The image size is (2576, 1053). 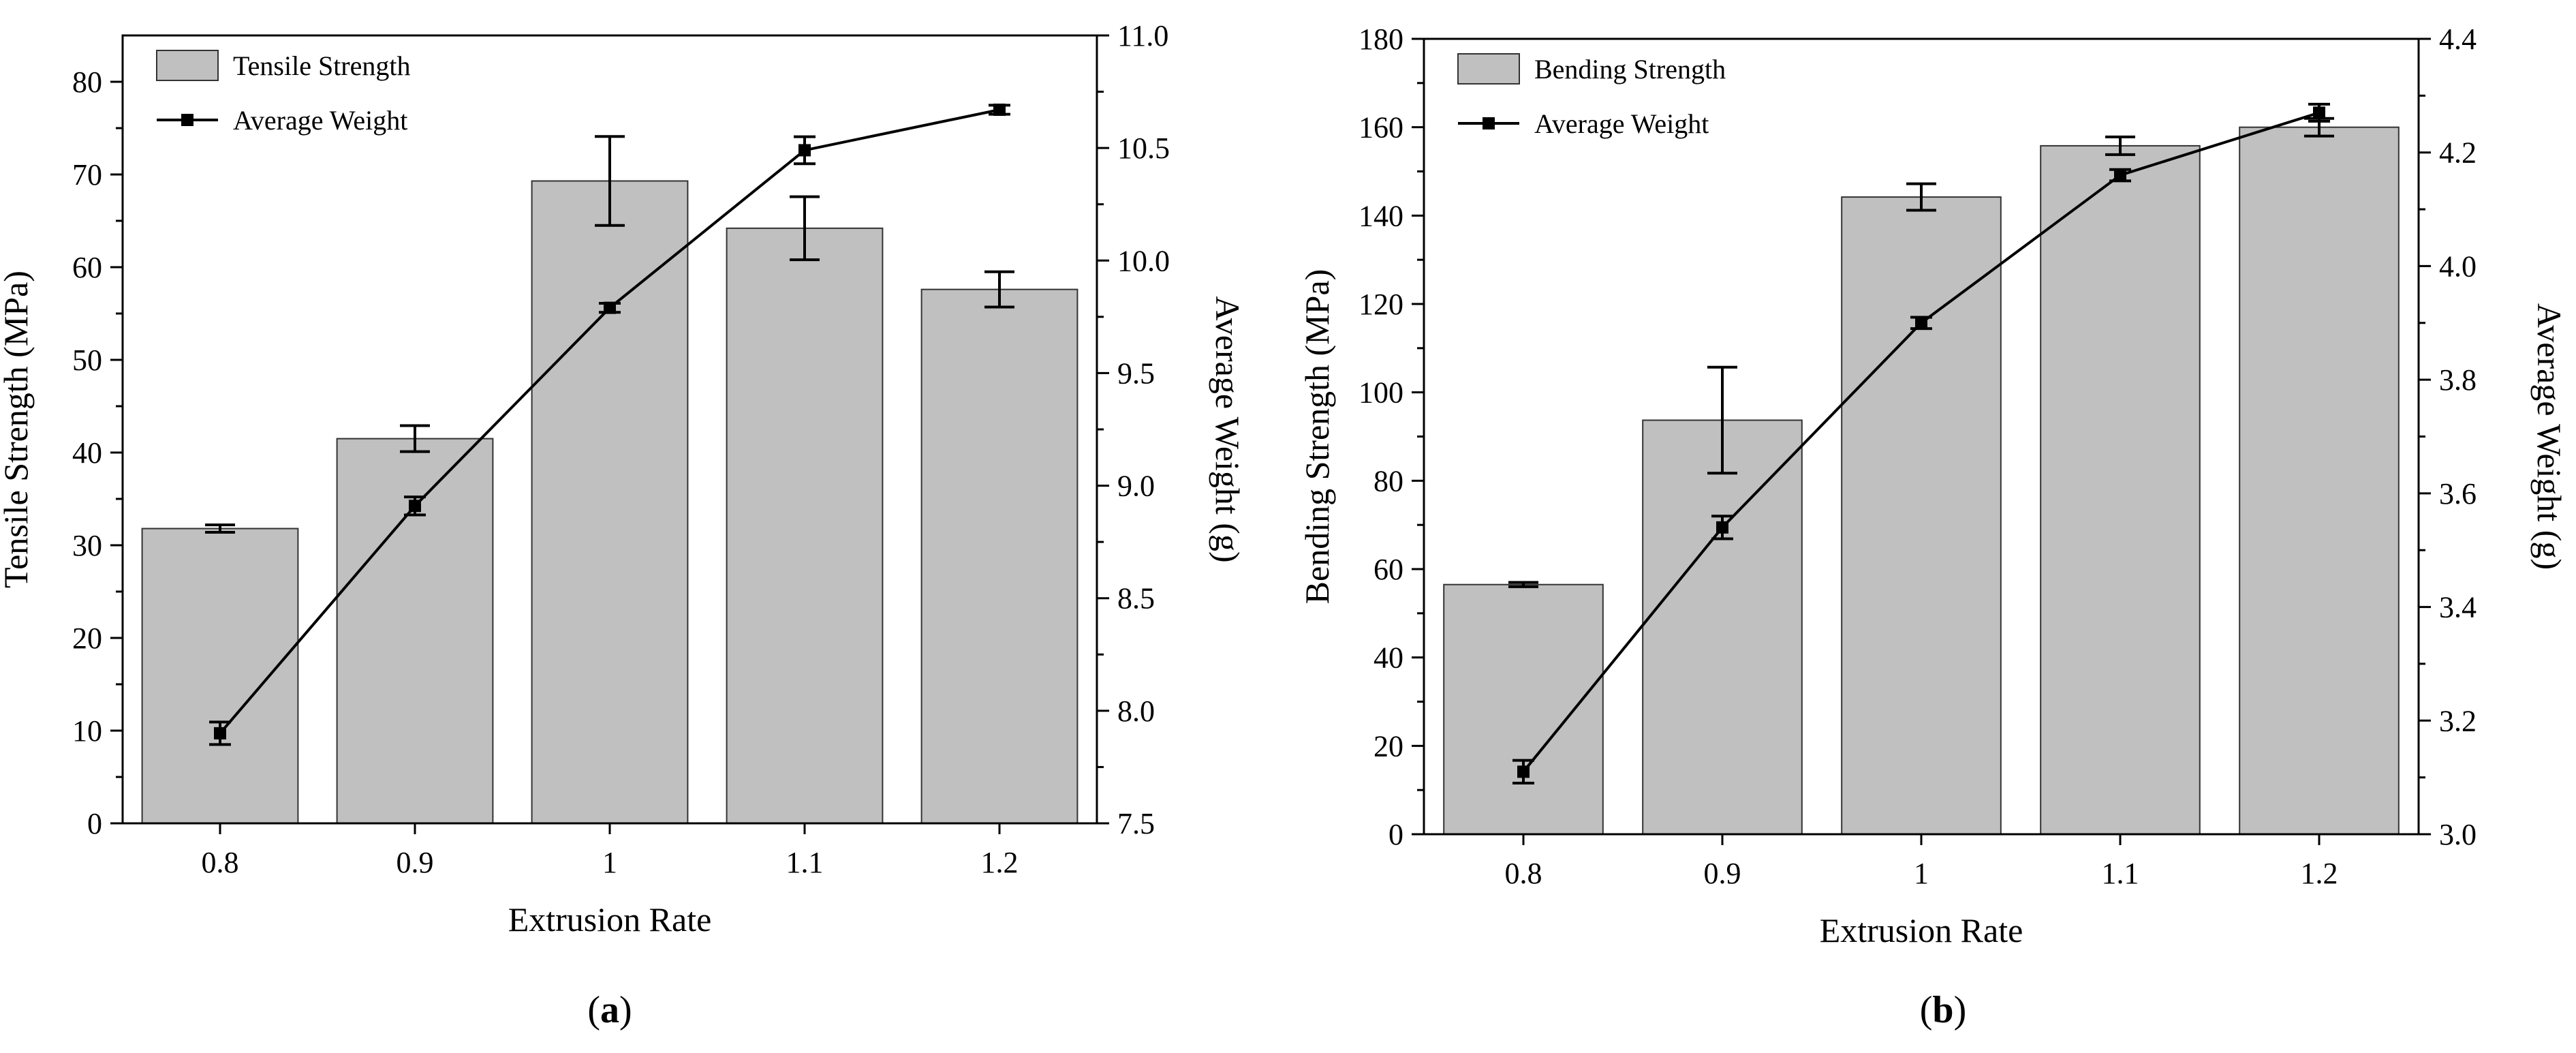 I want to click on left-axis-tick-label: 100, so click(x=1381, y=393).